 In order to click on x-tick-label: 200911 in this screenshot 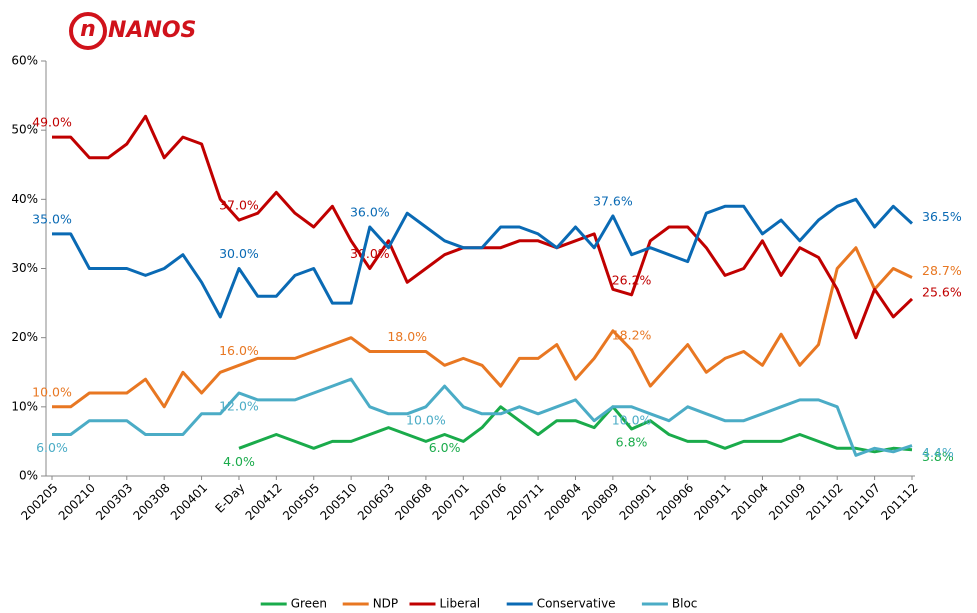, I will do `click(712, 502)`.